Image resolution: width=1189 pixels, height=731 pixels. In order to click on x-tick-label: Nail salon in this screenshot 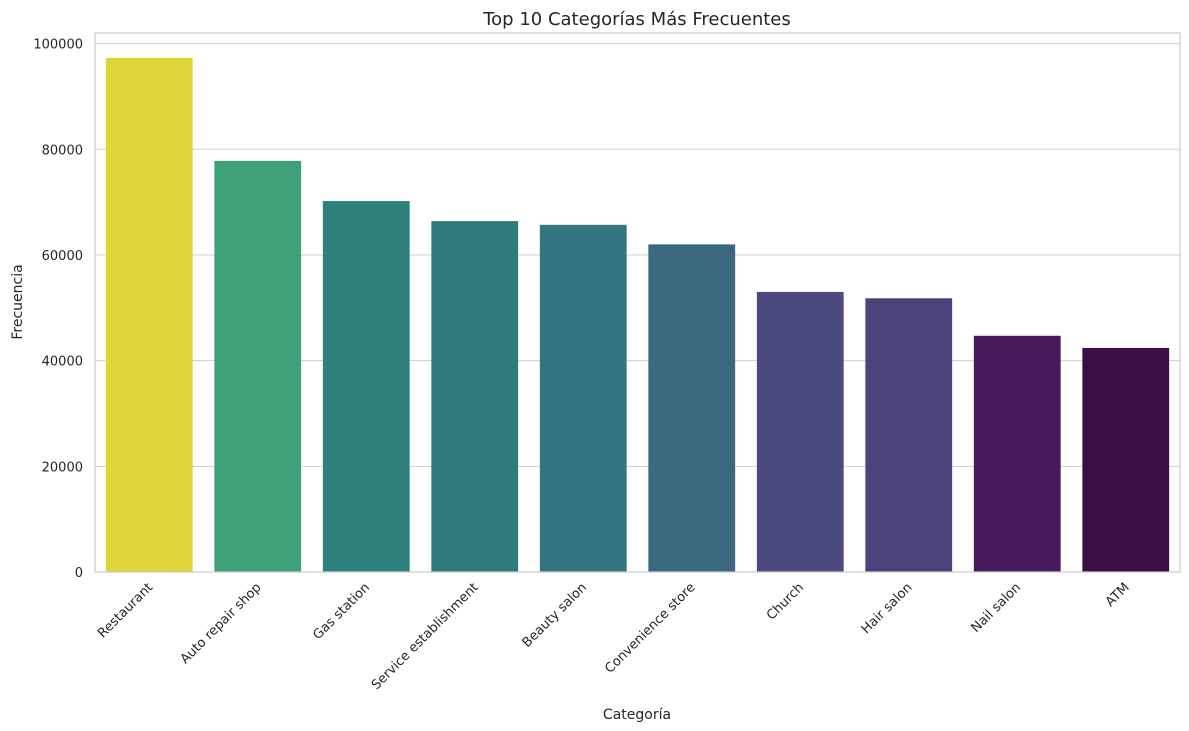, I will do `click(997, 608)`.